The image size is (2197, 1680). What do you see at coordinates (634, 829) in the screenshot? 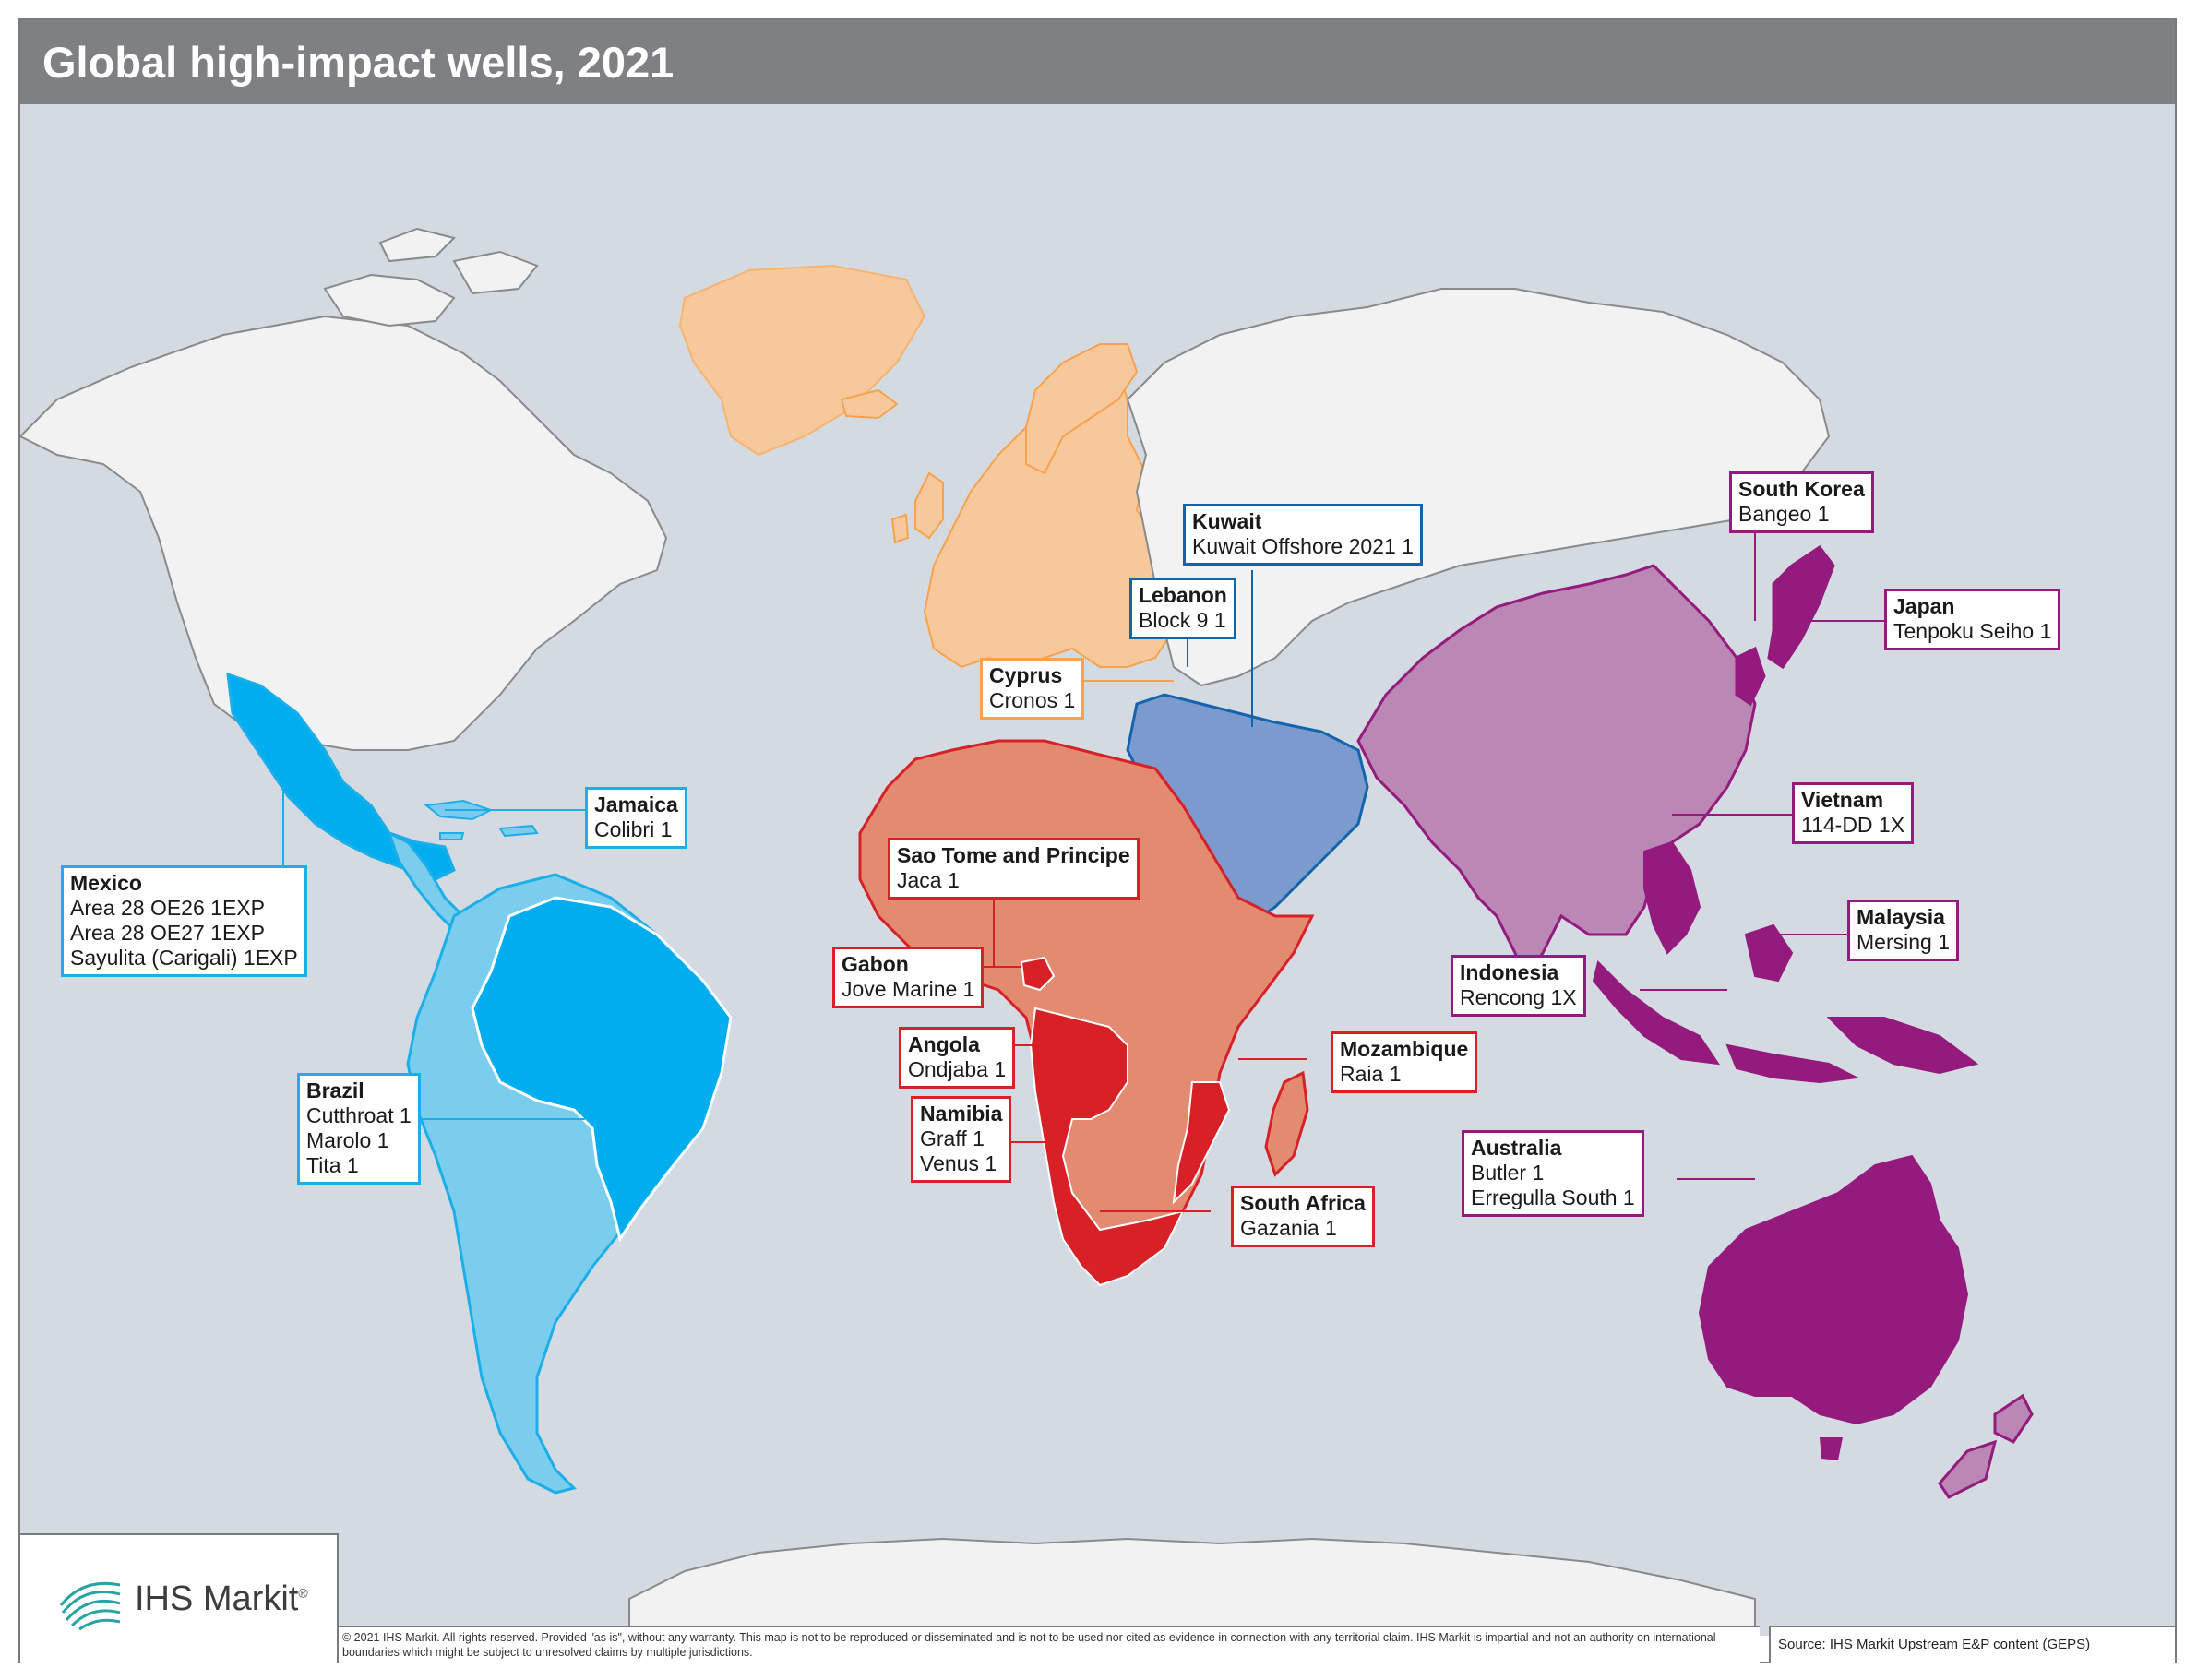
I see `label-jamaica-well-1: Colibri 1` at bounding box center [634, 829].